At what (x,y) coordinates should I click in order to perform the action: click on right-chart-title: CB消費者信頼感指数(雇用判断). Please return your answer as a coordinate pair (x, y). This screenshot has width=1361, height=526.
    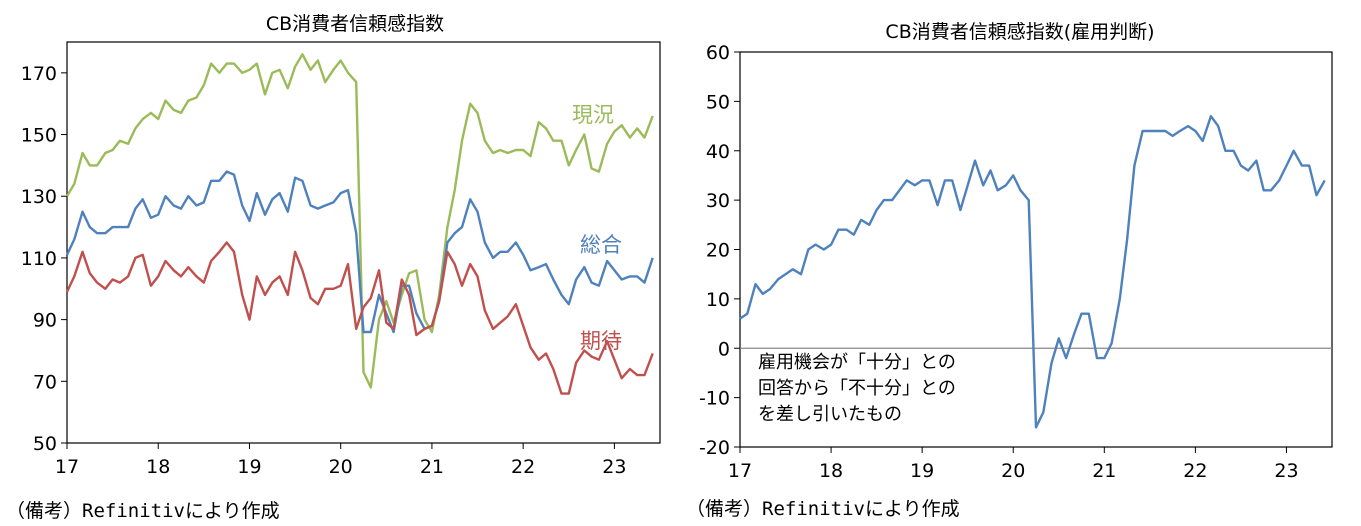
    Looking at the image, I should click on (1019, 32).